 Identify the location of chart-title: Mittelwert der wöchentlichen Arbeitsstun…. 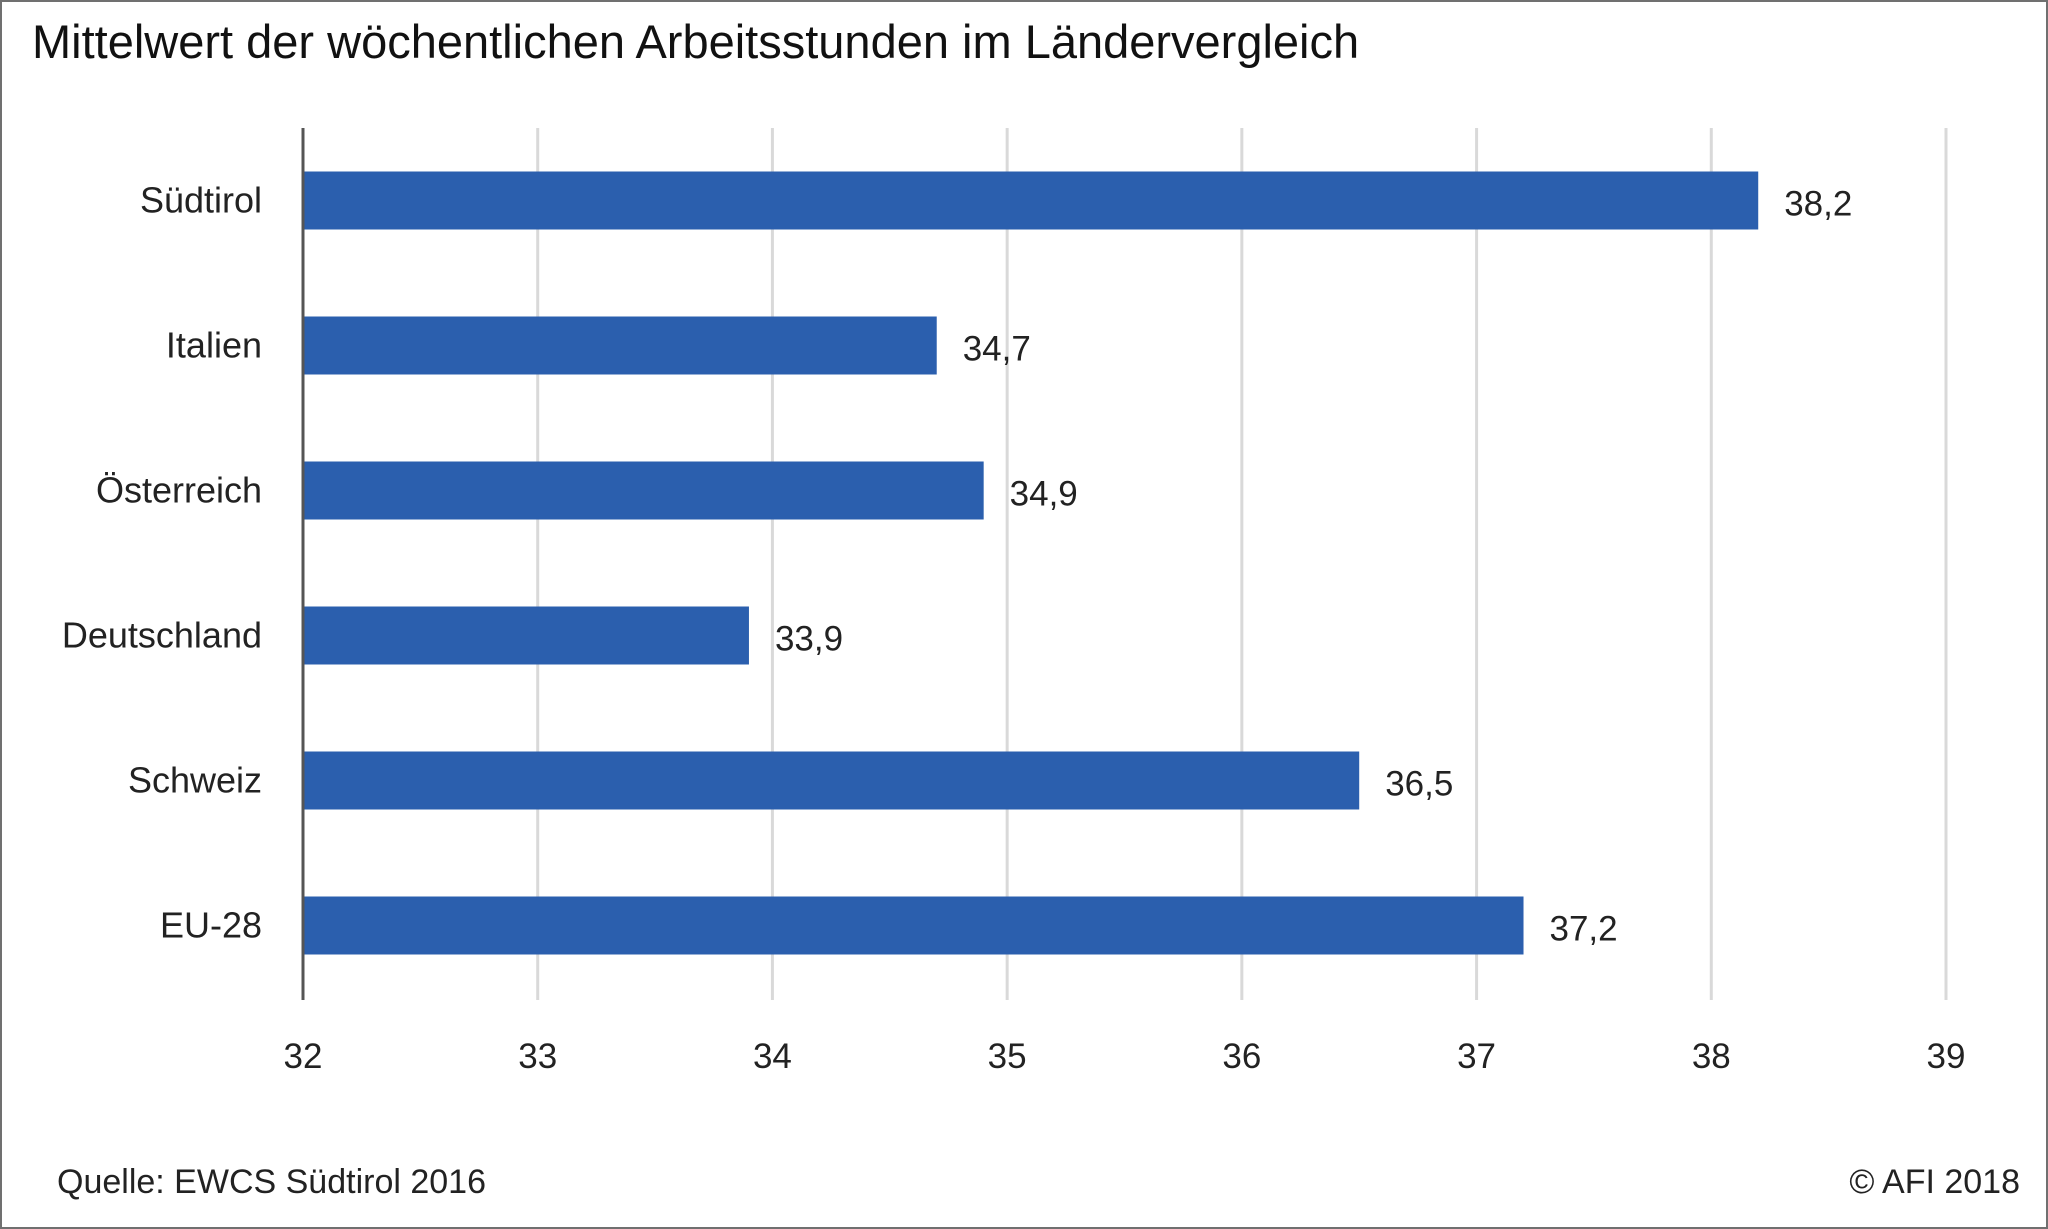
(696, 41).